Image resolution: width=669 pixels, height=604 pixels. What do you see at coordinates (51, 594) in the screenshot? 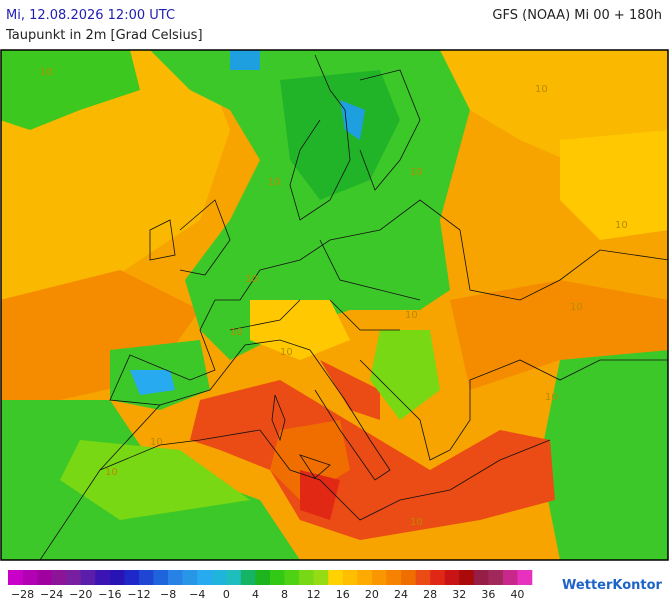
I see `scale-label: −24` at bounding box center [51, 594].